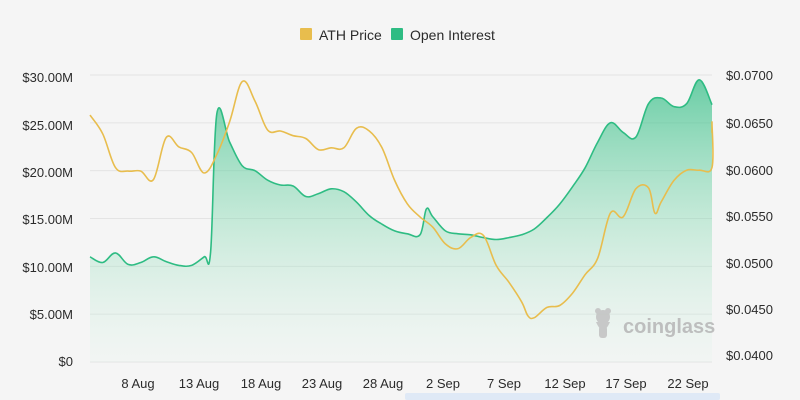 The width and height of the screenshot is (800, 400). I want to click on y-right-tick-label: $0.0400, so click(749, 355).